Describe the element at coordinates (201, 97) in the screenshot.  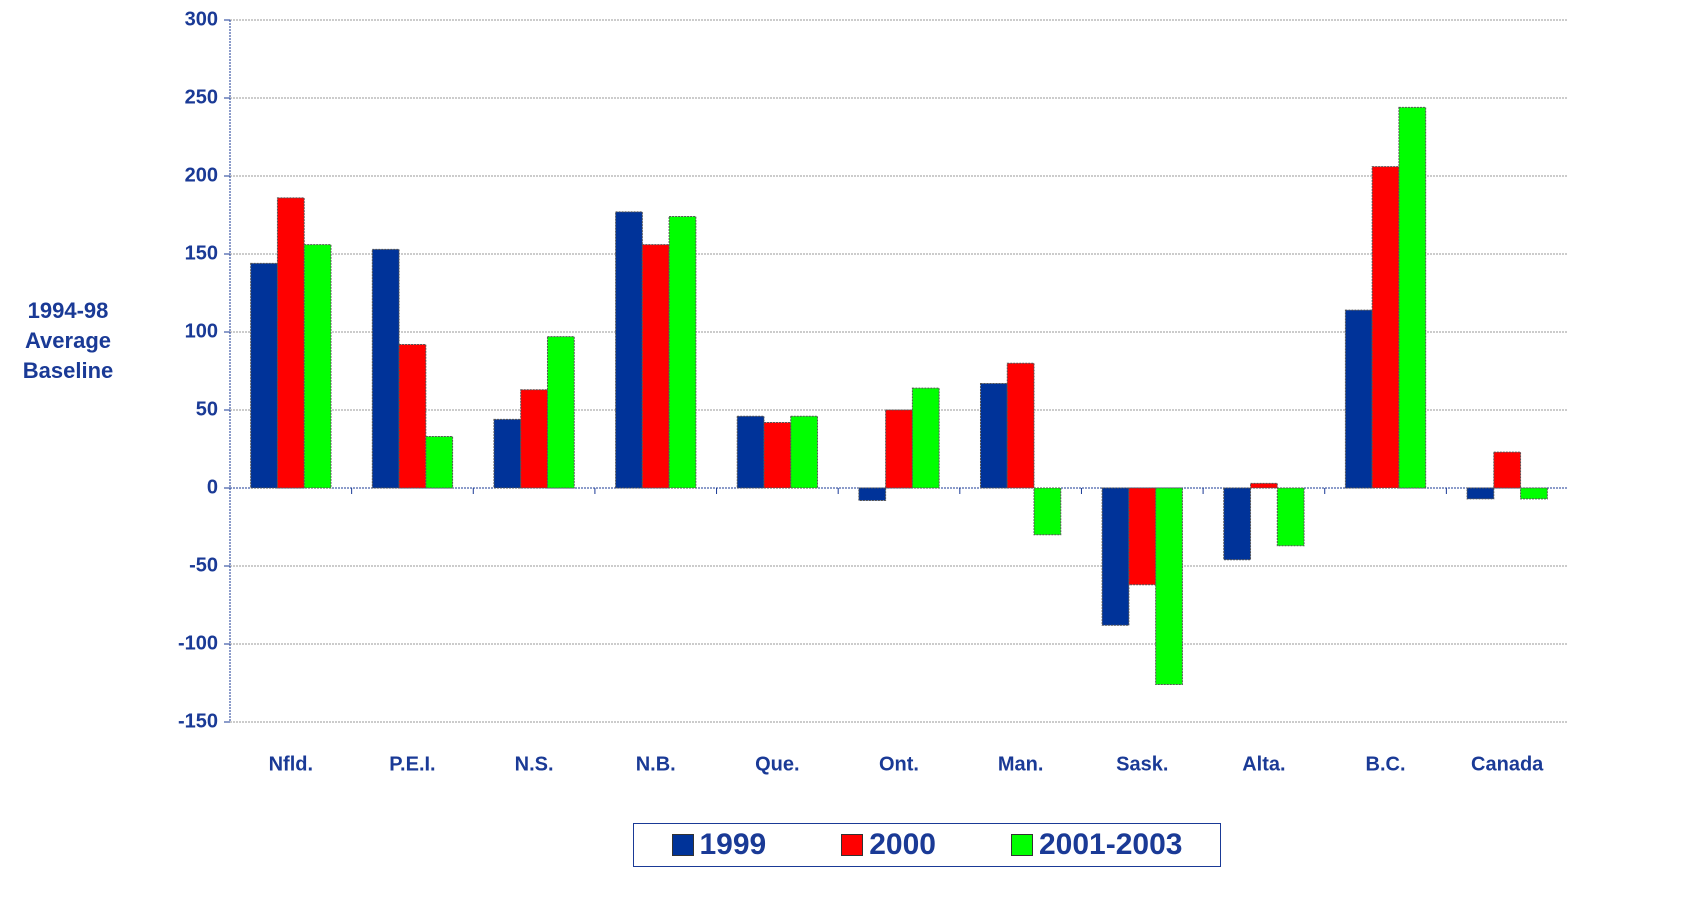
I see `y-tick-label: 250` at that location.